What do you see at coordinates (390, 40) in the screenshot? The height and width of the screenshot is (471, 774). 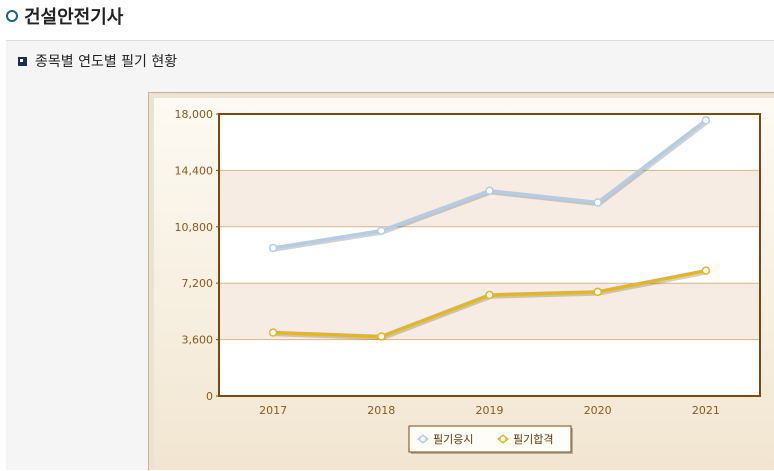 I see `title-divider` at bounding box center [390, 40].